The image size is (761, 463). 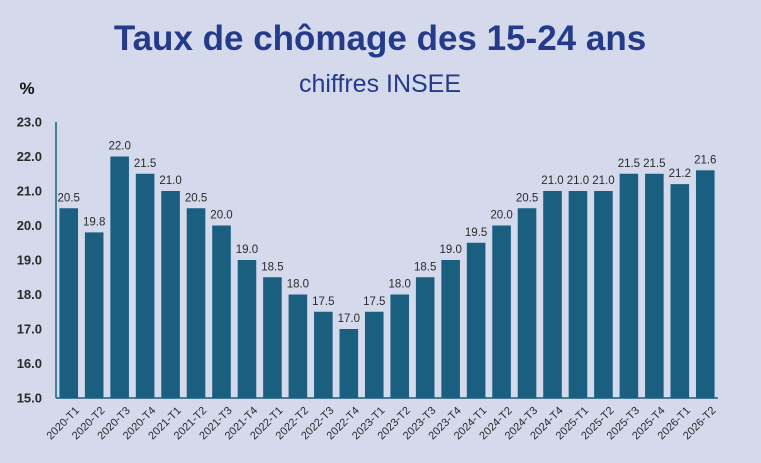 What do you see at coordinates (29, 225) in the screenshot?
I see `y-tick-label: 20.0` at bounding box center [29, 225].